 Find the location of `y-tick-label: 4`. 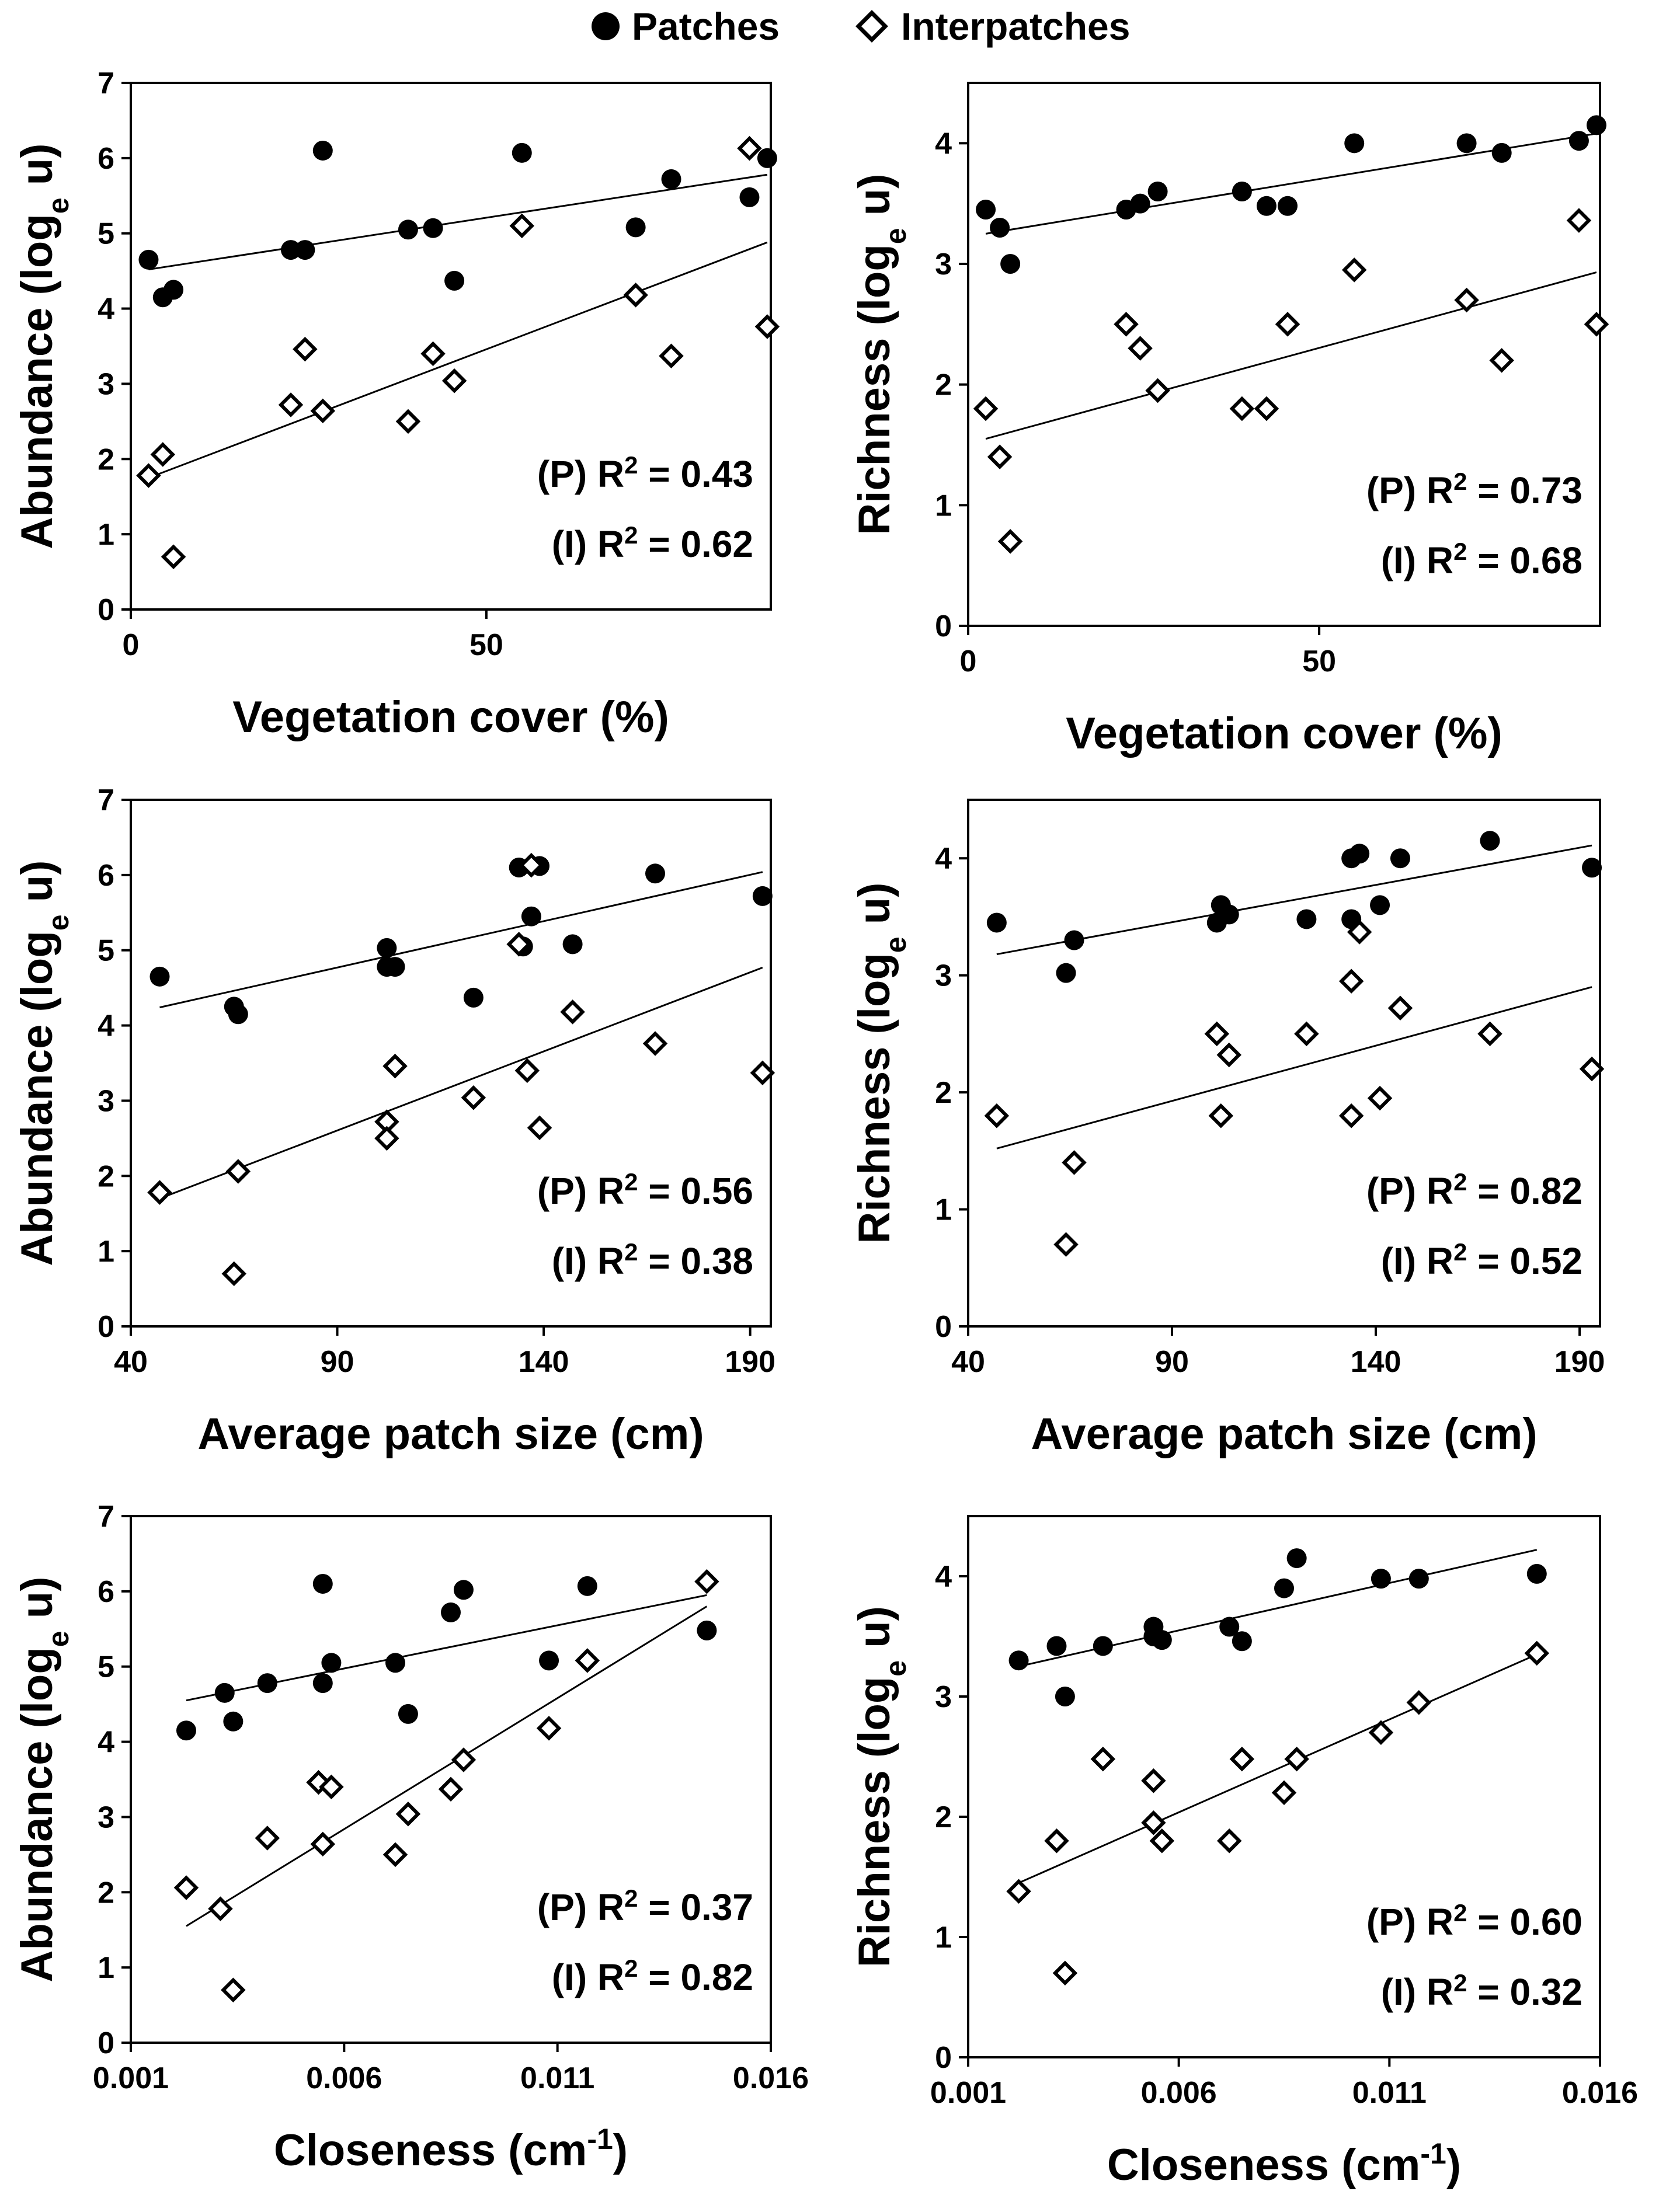

y-tick-label: 4 is located at coordinates (106, 1743).